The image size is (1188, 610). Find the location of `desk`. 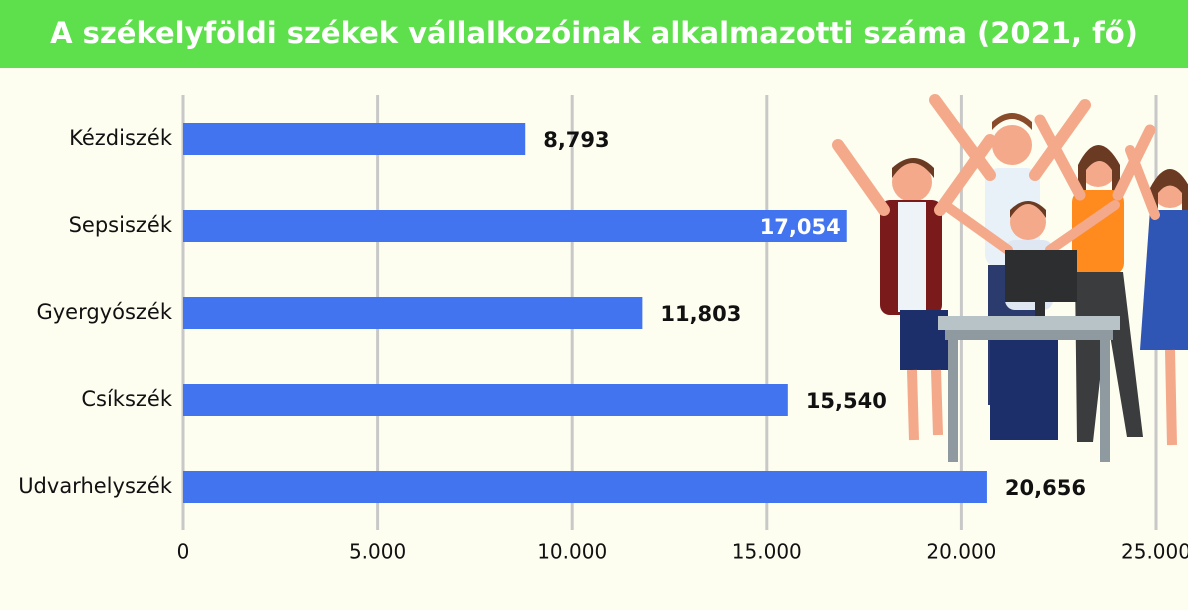

desk is located at coordinates (1029, 356).